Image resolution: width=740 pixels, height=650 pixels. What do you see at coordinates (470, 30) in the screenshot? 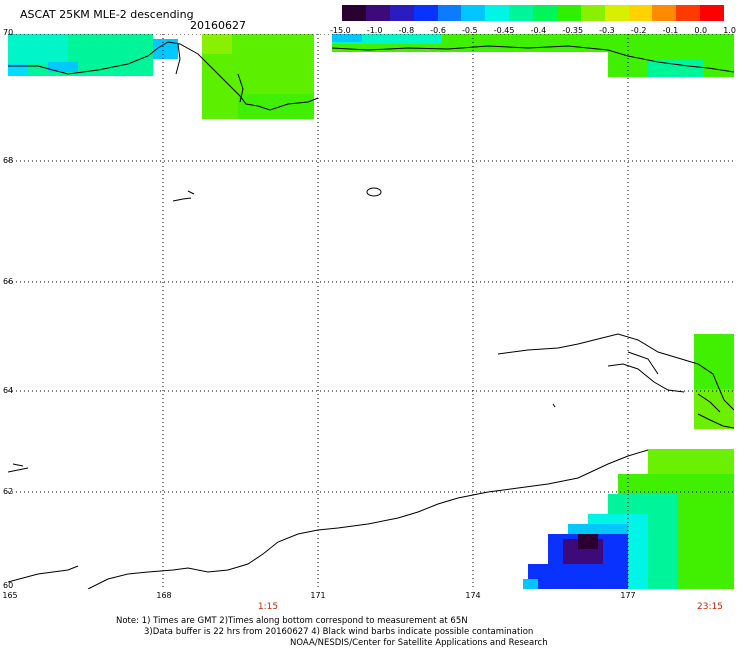
I see `scale-label: -0.5` at bounding box center [470, 30].